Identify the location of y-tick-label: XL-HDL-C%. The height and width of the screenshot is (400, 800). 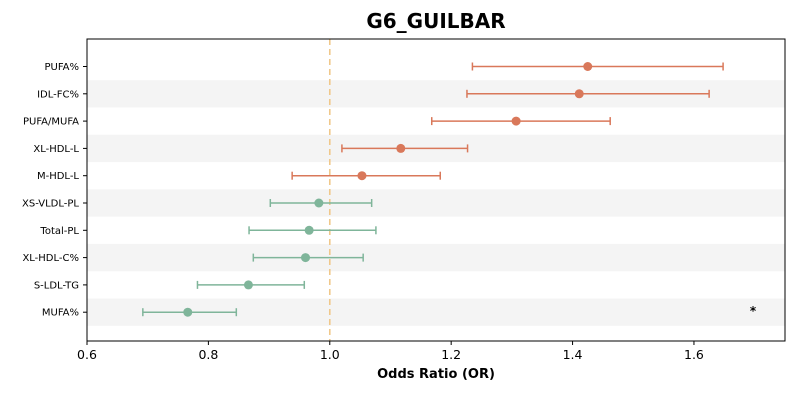
(50, 258).